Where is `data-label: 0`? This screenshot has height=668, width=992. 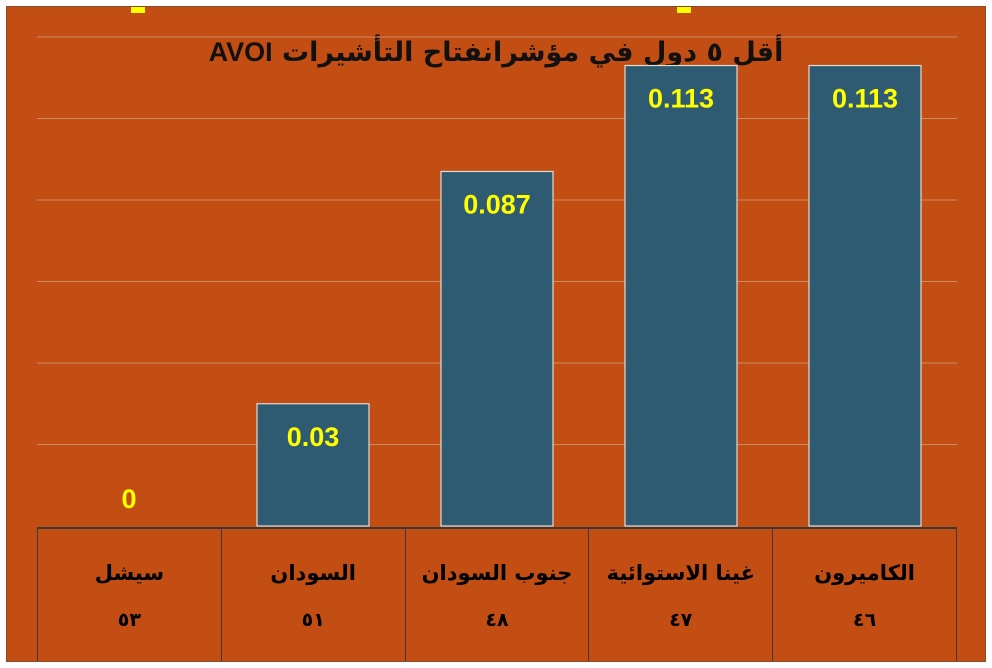 data-label: 0 is located at coordinates (128, 499).